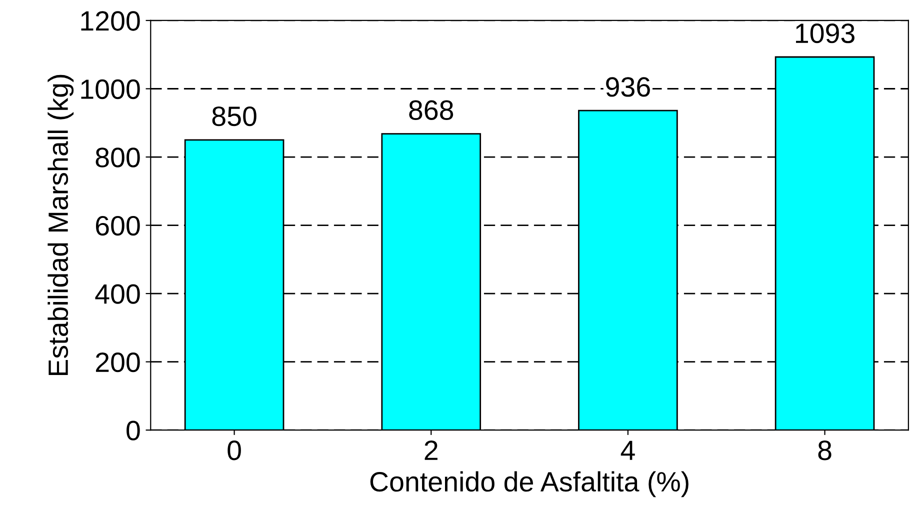 The height and width of the screenshot is (512, 913). What do you see at coordinates (627, 450) in the screenshot?
I see `x-tick-label: 4` at bounding box center [627, 450].